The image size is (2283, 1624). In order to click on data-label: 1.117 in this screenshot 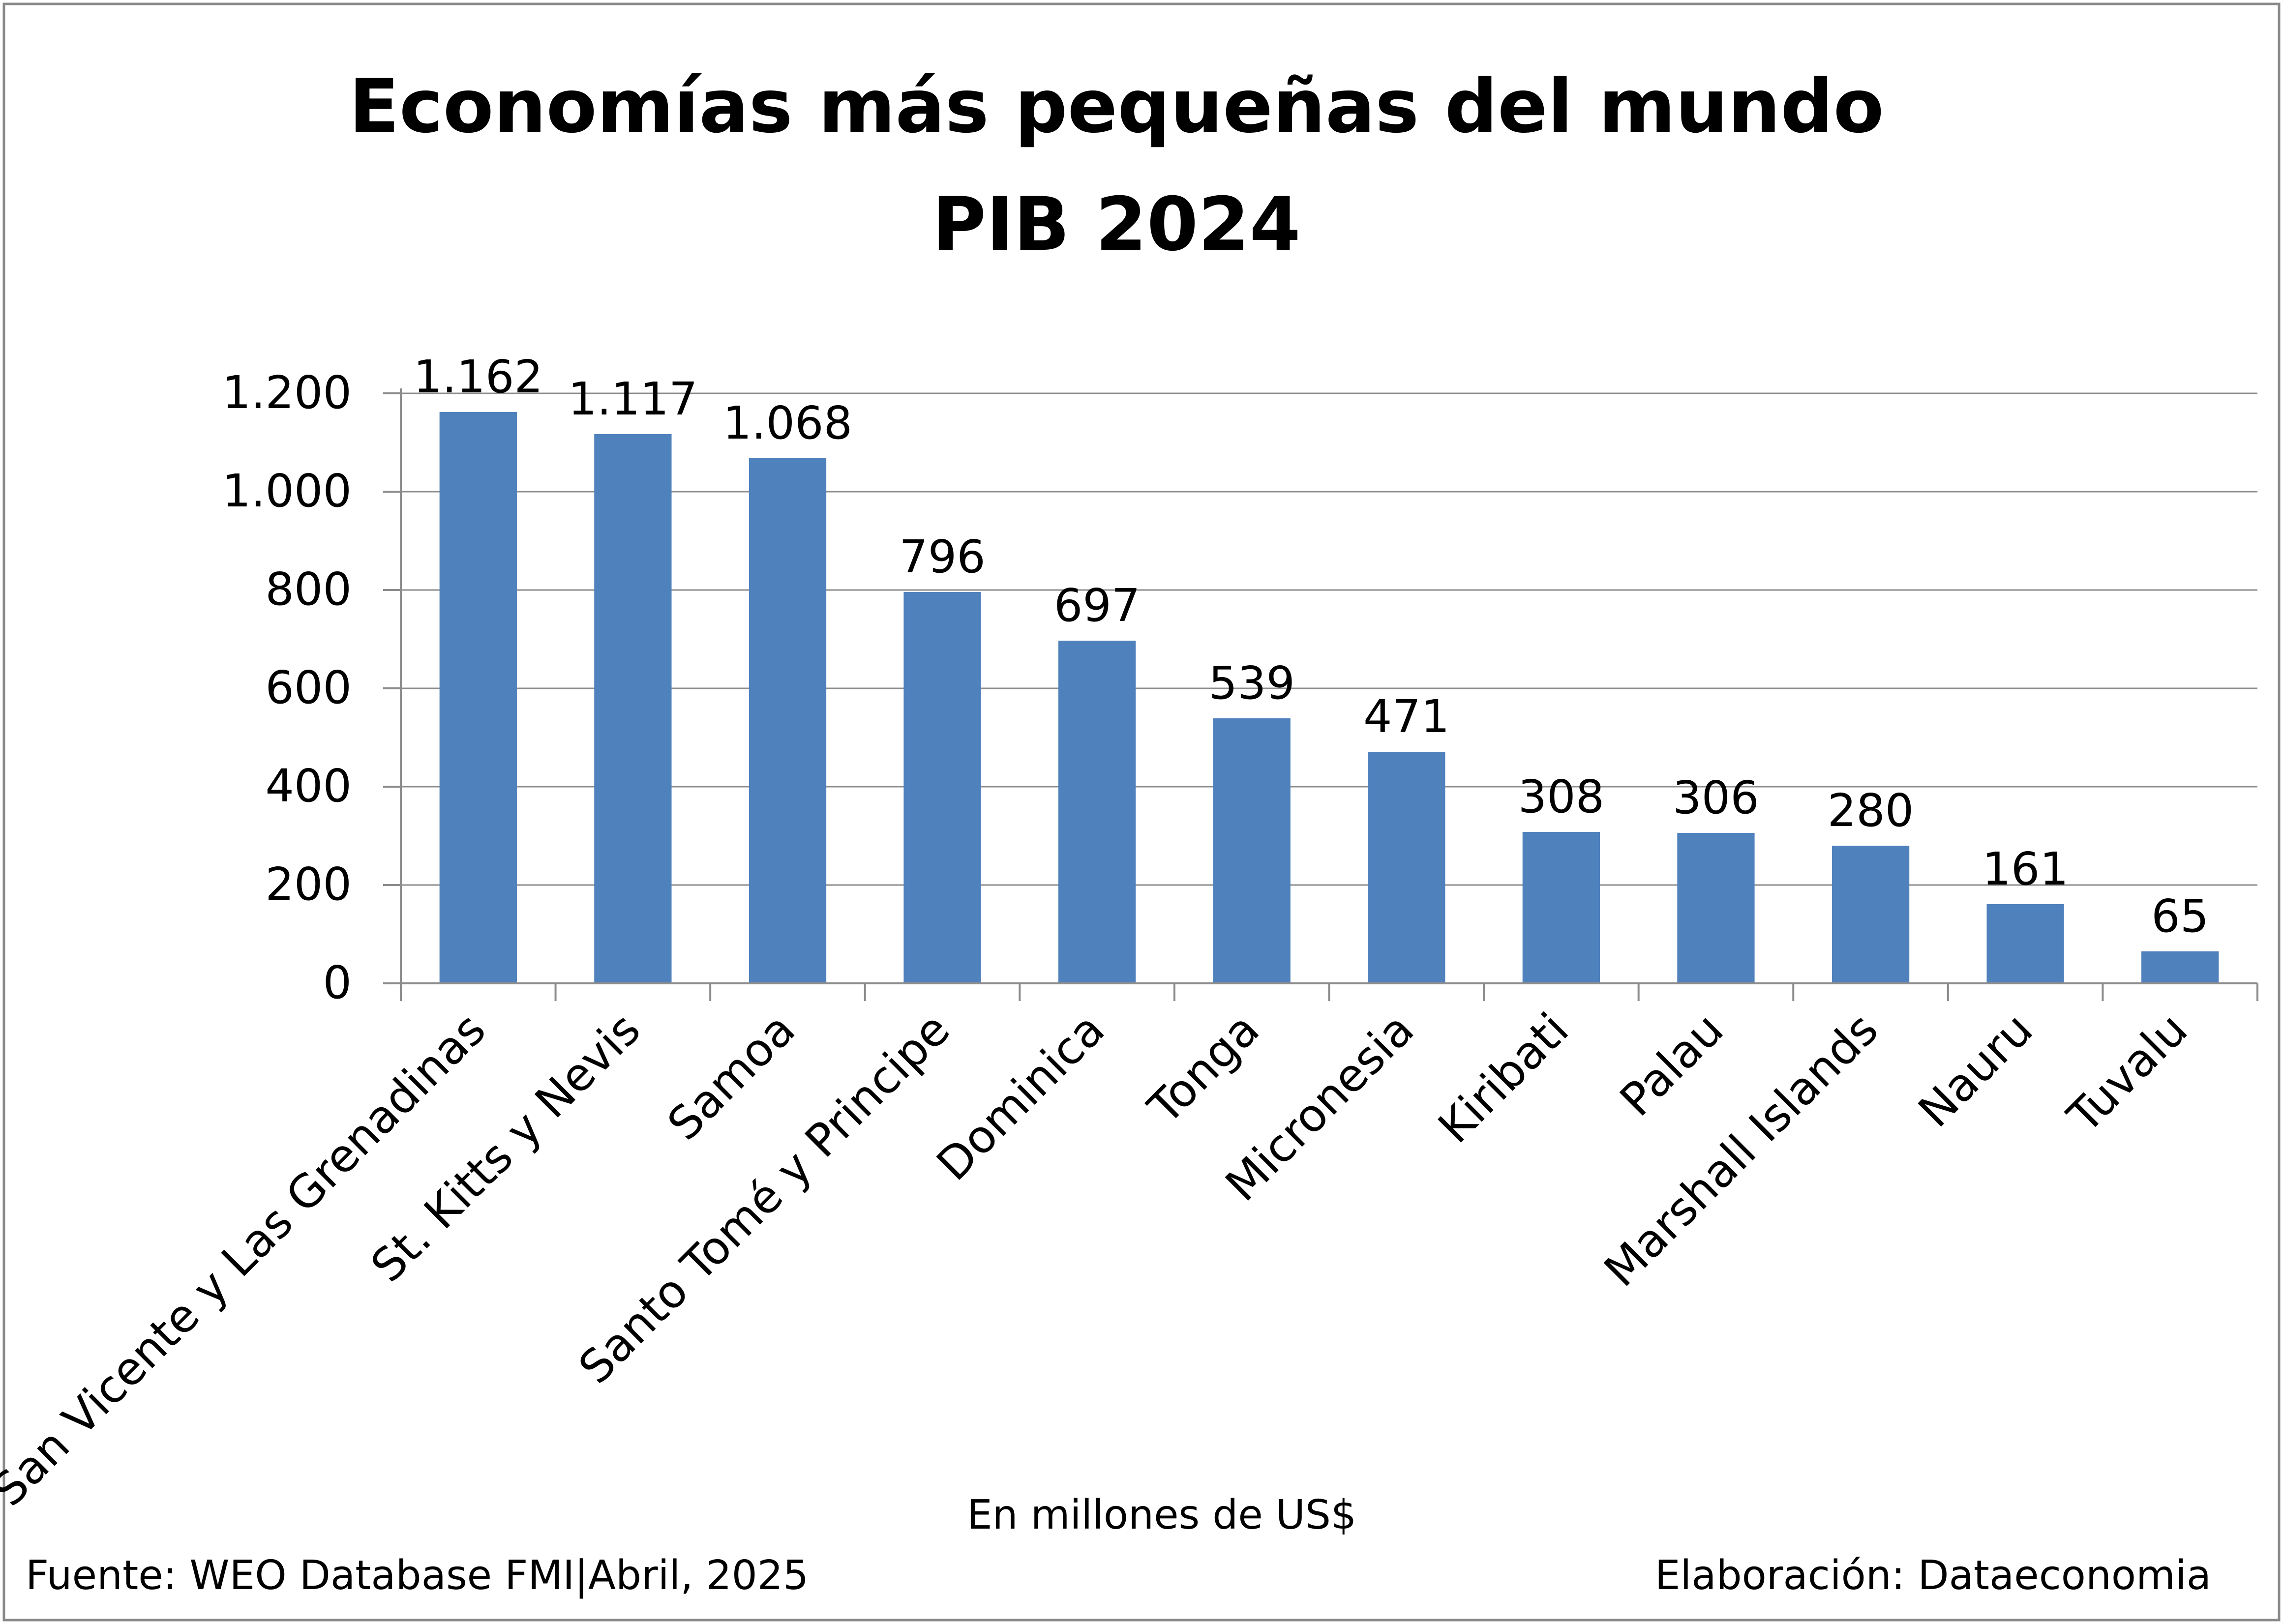, I will do `click(632, 399)`.